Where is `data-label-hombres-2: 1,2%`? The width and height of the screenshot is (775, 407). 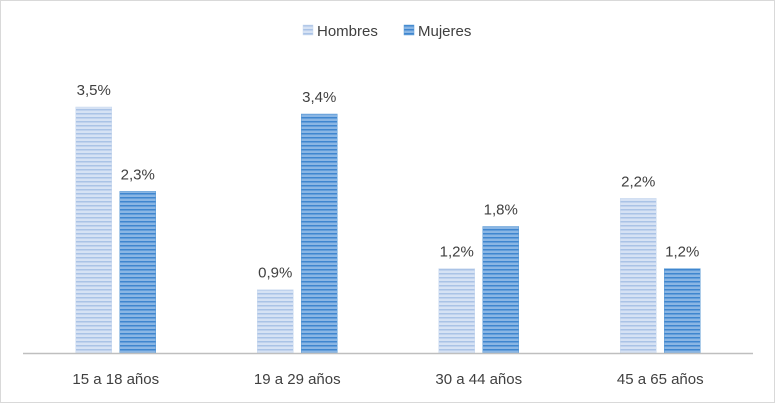 data-label-hombres-2: 1,2% is located at coordinates (457, 252).